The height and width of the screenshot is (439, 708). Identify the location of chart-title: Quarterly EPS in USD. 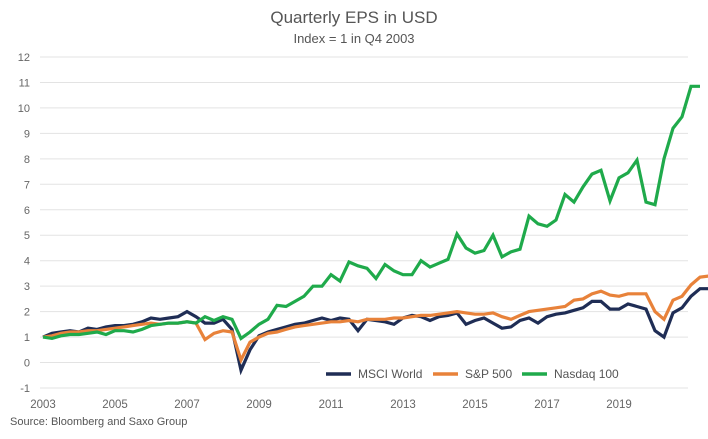
(354, 17).